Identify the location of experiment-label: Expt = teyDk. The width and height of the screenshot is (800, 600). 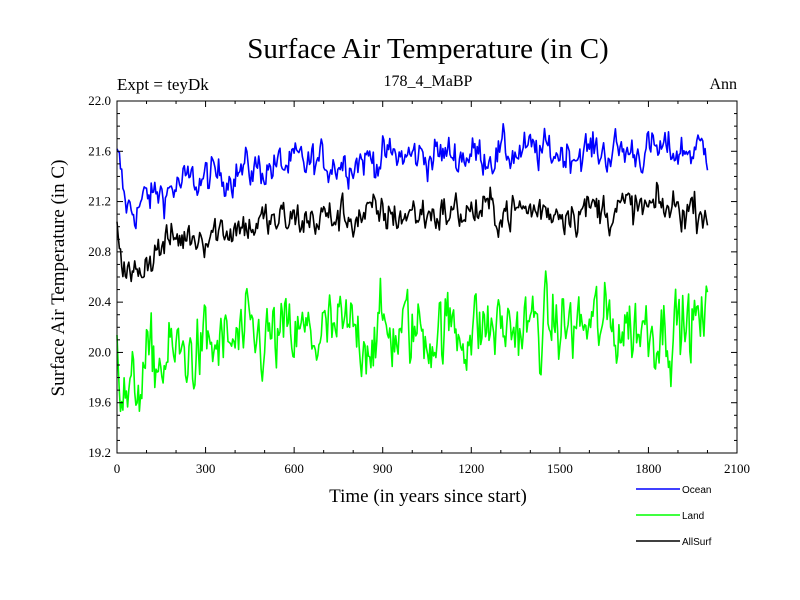
(163, 84).